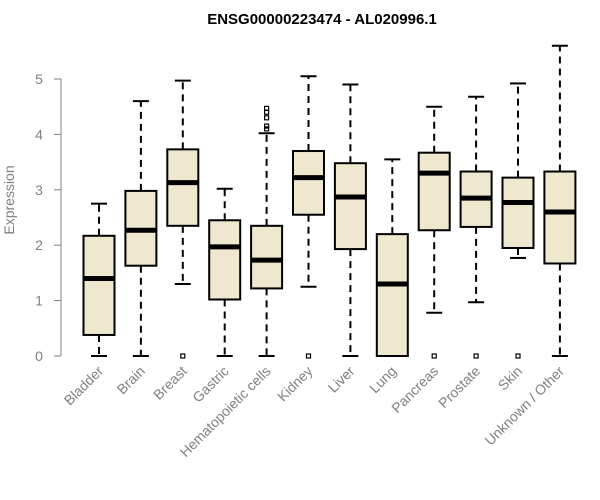 The height and width of the screenshot is (500, 600). I want to click on x-tick-label-9: Pancreas, so click(414, 389).